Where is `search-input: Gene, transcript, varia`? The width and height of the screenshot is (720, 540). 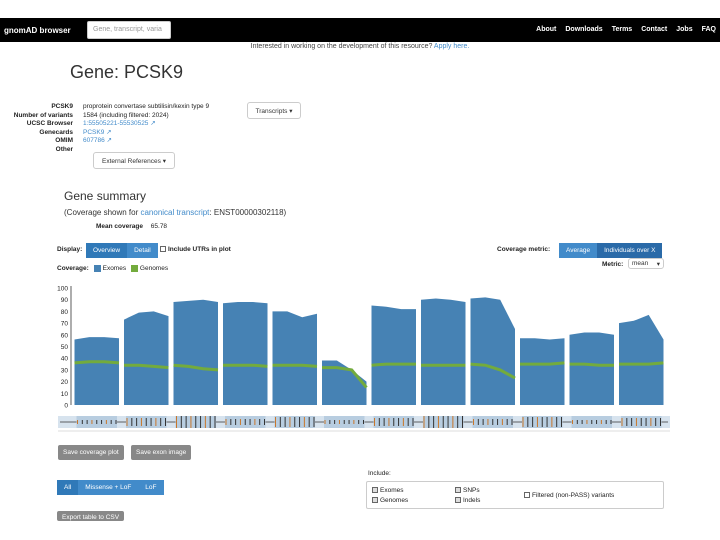
search-input: Gene, transcript, varia is located at coordinates (129, 30).